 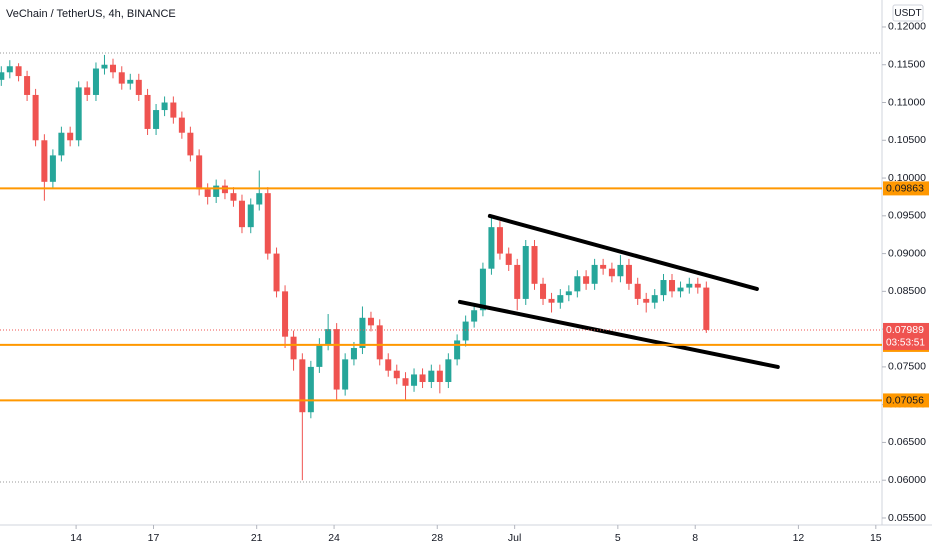 What do you see at coordinates (906, 102) in the screenshot?
I see `y-tick-label: 0.11000` at bounding box center [906, 102].